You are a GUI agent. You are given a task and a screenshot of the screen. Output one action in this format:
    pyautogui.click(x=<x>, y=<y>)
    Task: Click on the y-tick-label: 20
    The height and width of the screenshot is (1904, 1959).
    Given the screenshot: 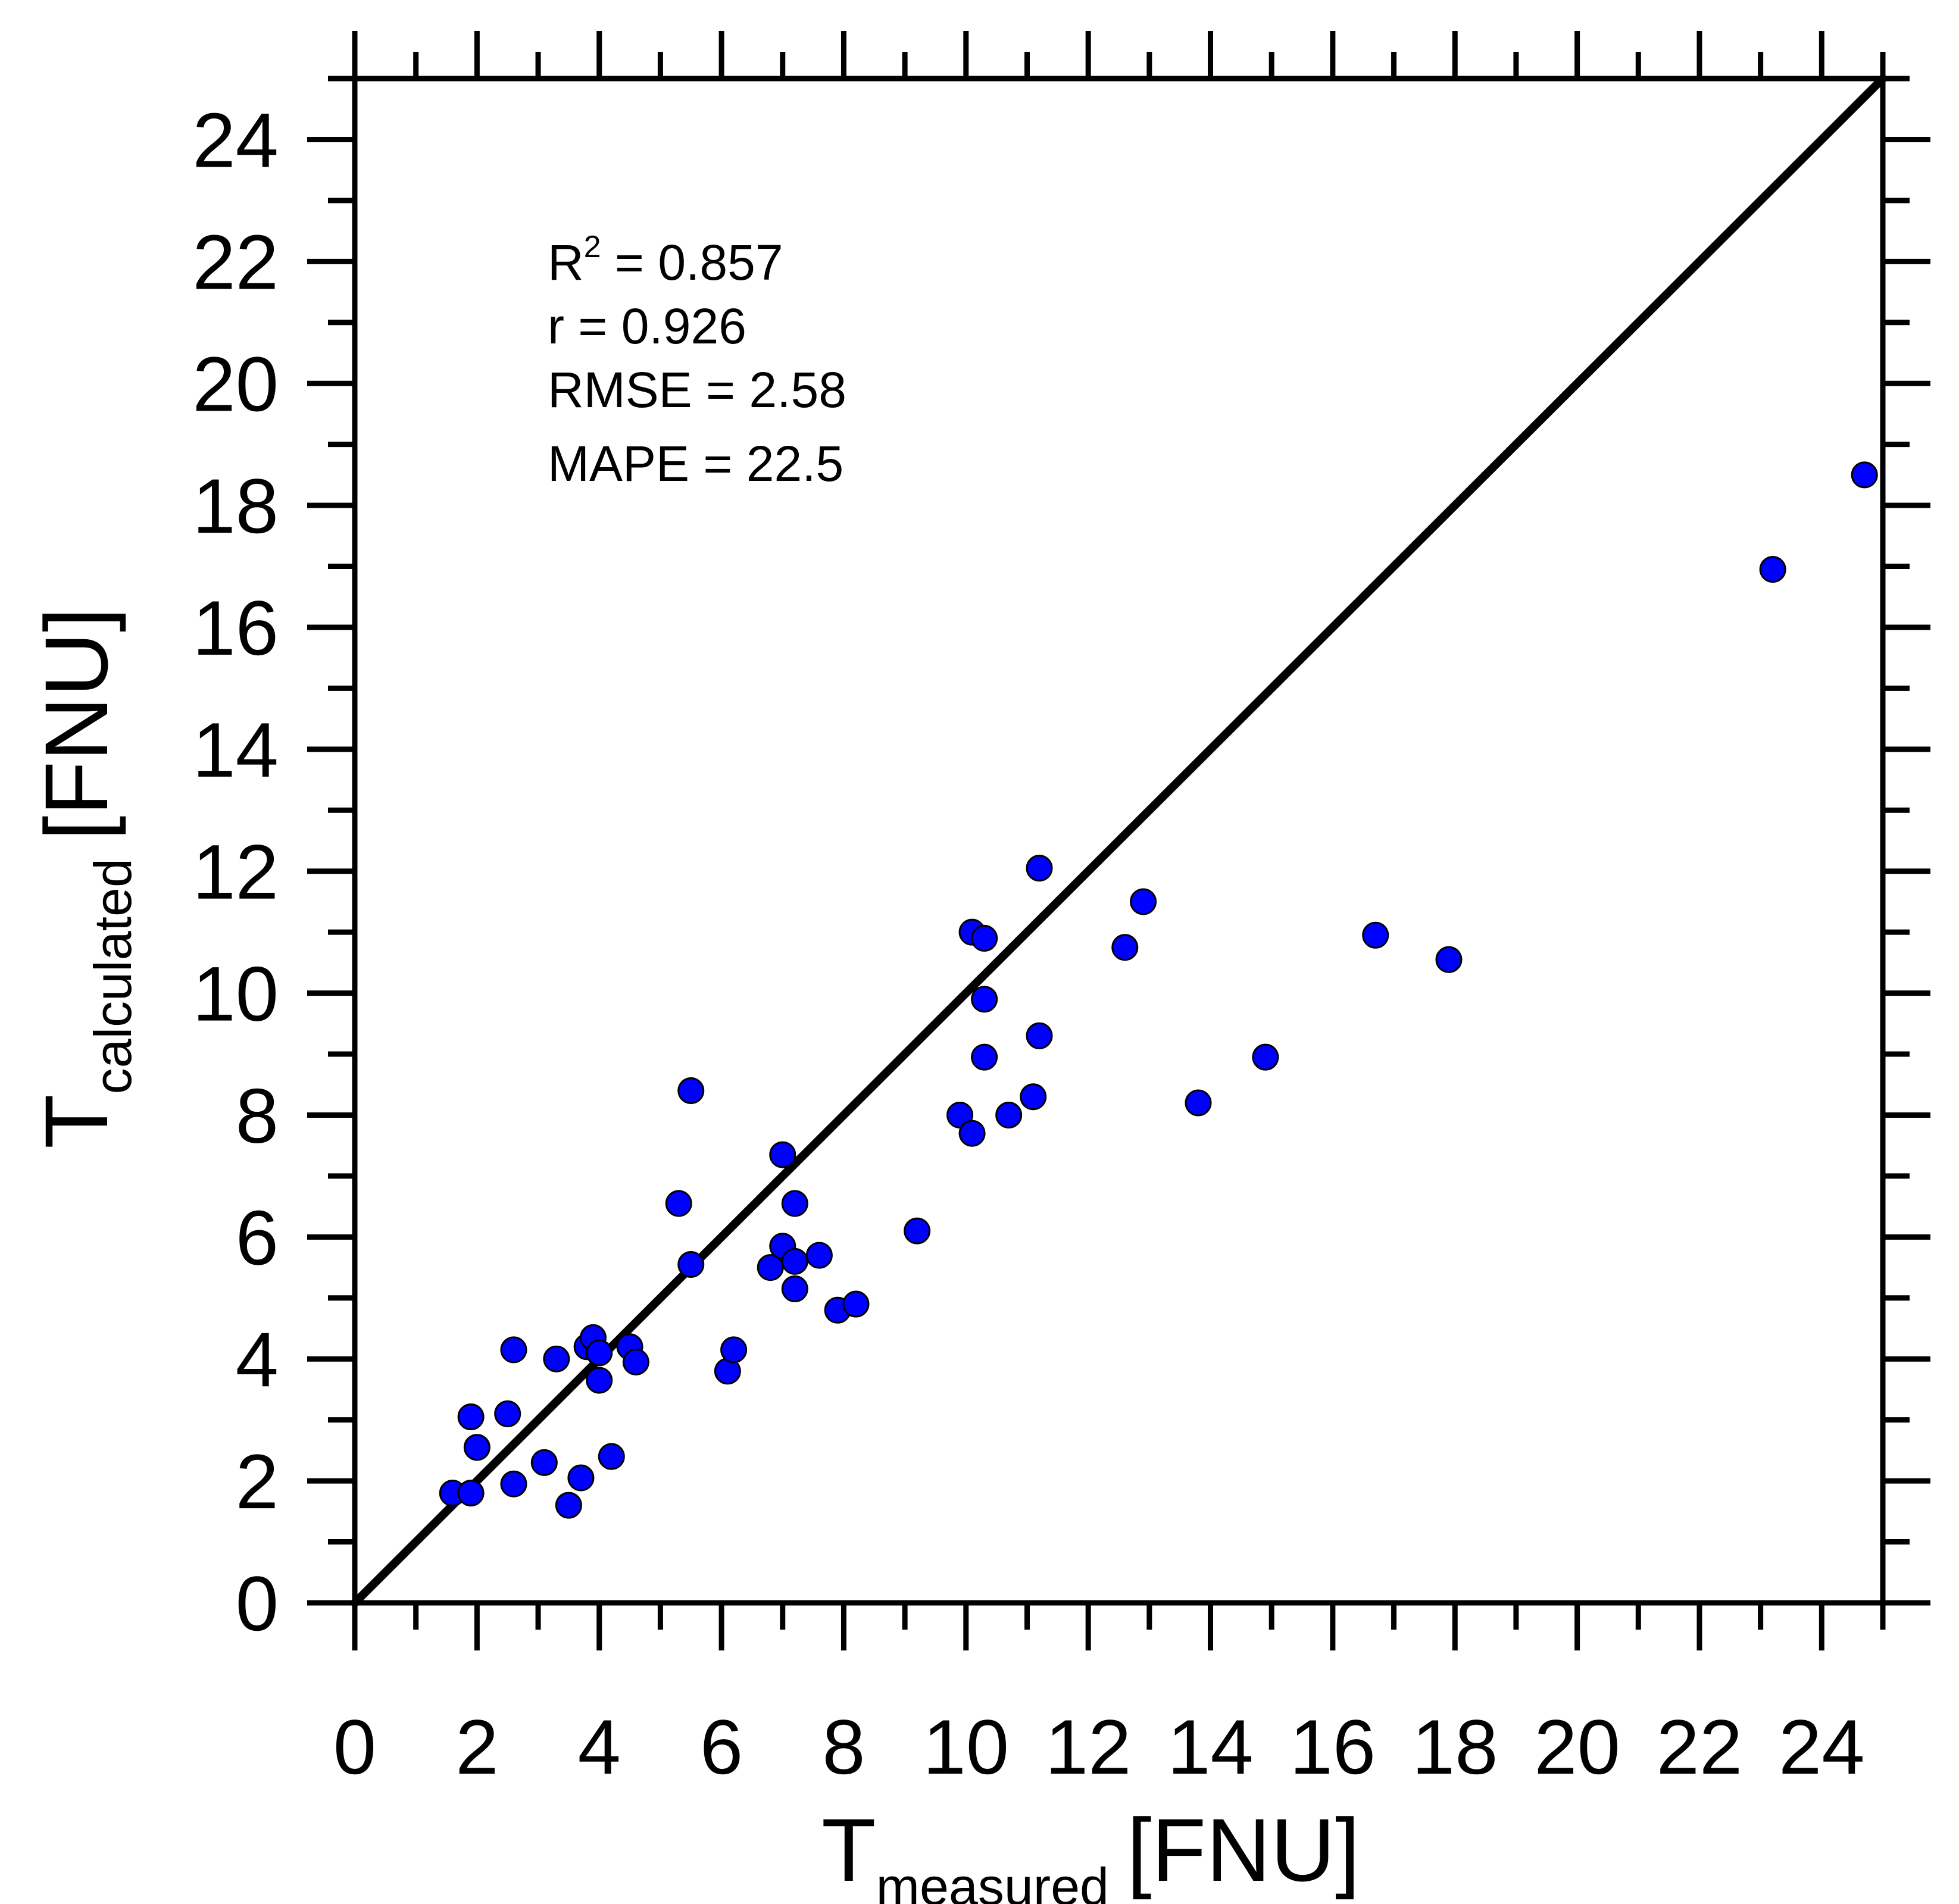 What is the action you would take?
    pyautogui.click(x=235, y=383)
    